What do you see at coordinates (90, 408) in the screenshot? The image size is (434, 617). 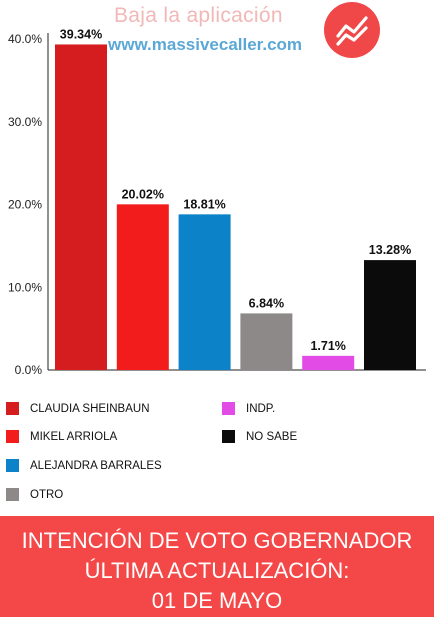 I see `legend-label: CLAUDIA SHEINBAUN` at bounding box center [90, 408].